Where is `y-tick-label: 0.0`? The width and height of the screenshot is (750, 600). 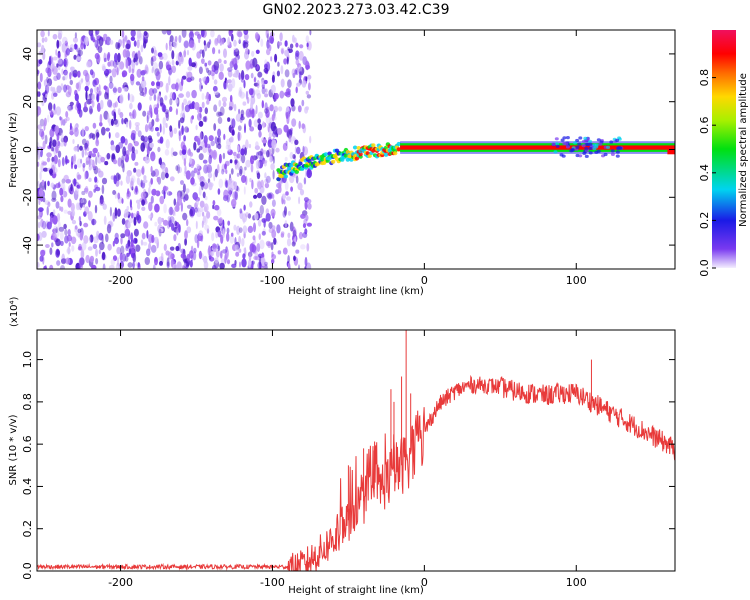 y-tick-label: 0.0 is located at coordinates (27, 571).